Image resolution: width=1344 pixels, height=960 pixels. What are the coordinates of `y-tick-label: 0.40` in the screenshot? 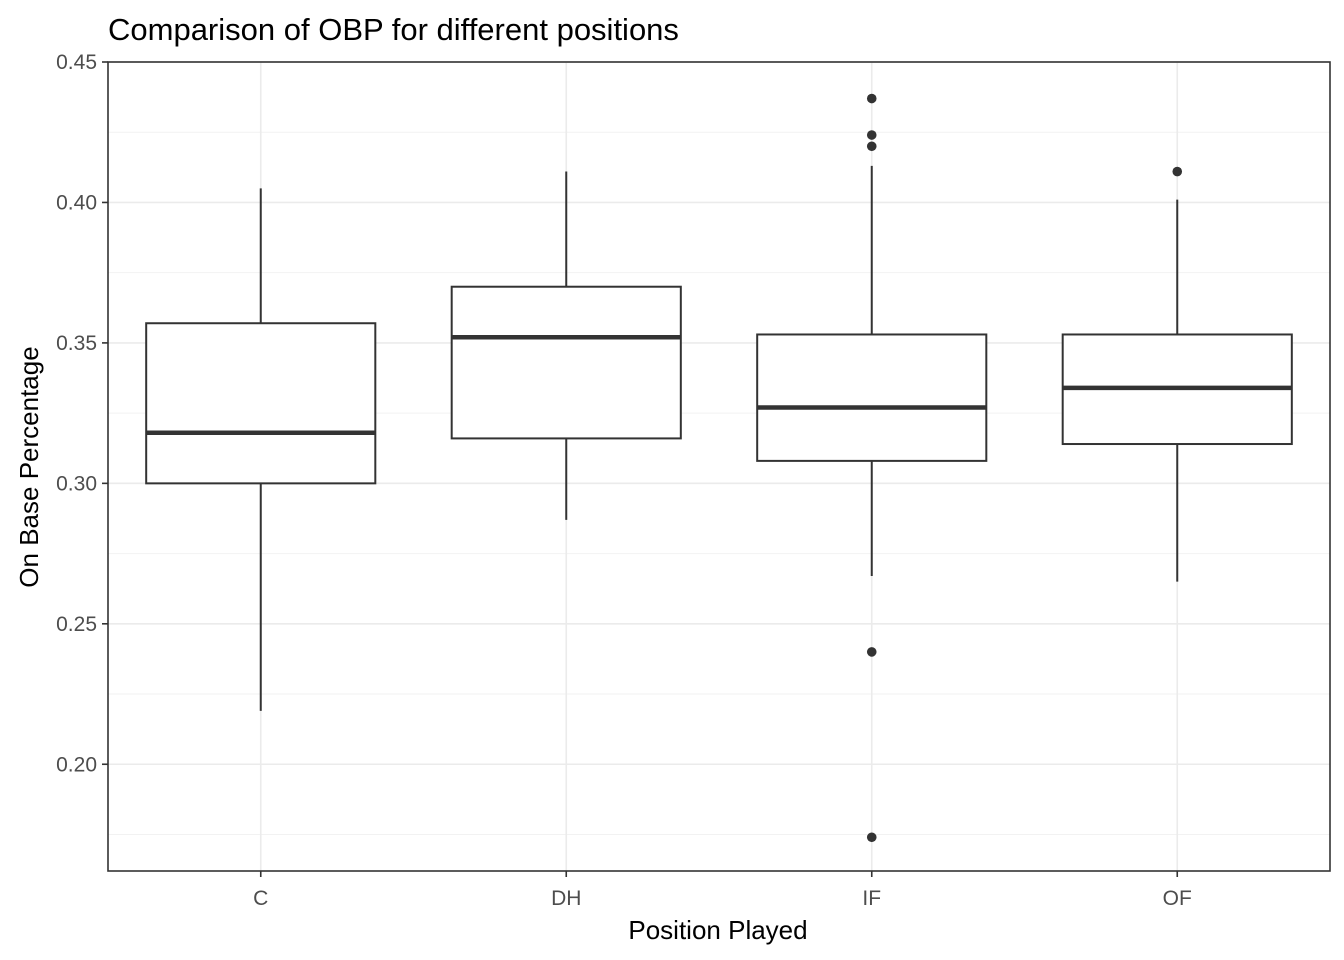 It's located at (76, 202).